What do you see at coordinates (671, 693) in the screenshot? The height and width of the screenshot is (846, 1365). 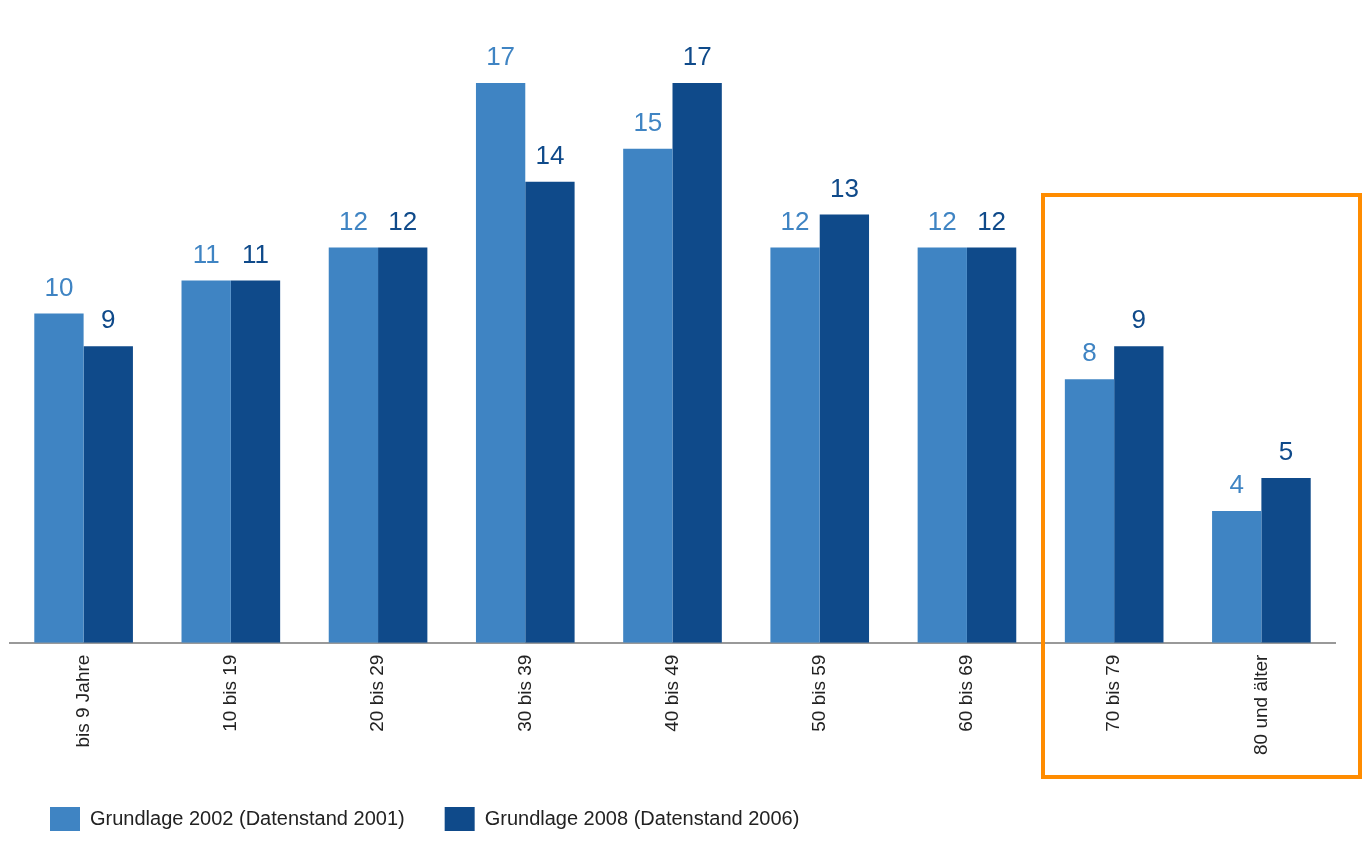 I see `x-tick-label: 40 bis 49` at bounding box center [671, 693].